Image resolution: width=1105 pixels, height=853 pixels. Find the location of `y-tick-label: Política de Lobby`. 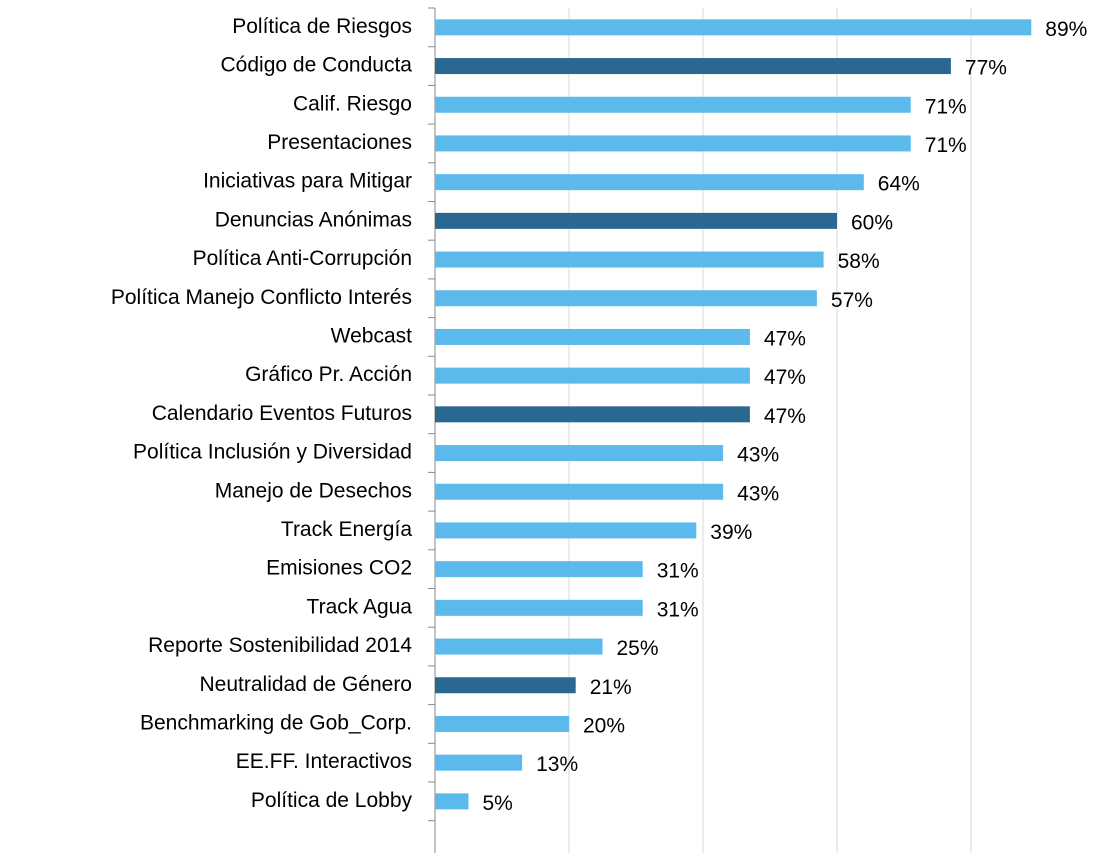

y-tick-label: Política de Lobby is located at coordinates (332, 800).